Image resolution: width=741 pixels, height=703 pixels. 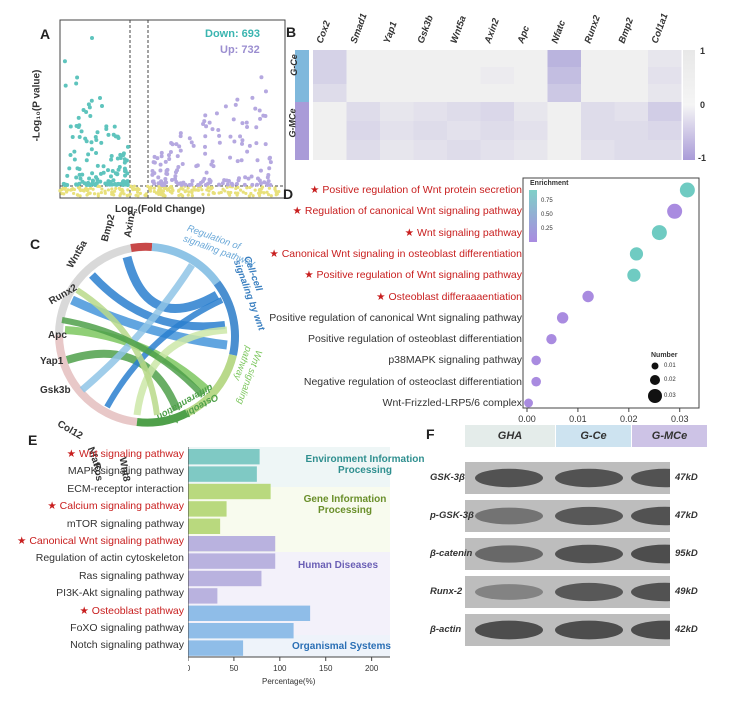 I want to click on kegg-term-11: Notch signaling pathway, so click(x=127, y=645).